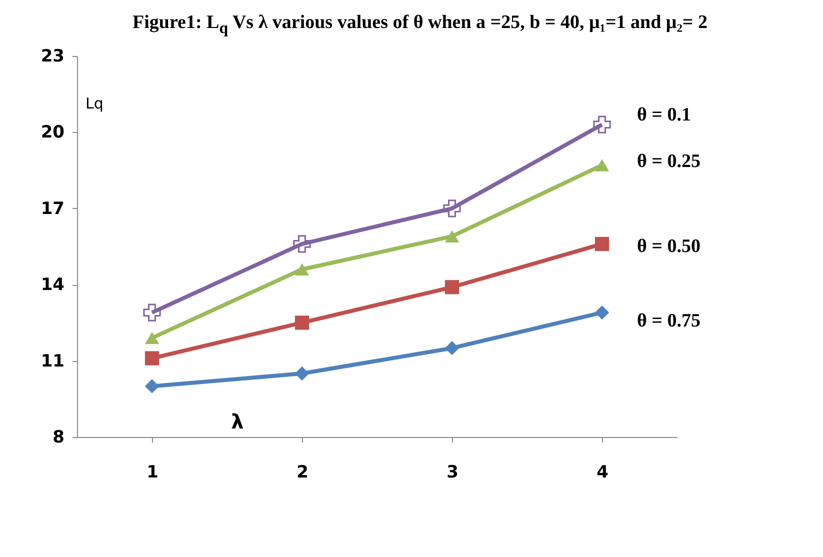  What do you see at coordinates (237, 421) in the screenshot?
I see `x-axis-title: λ` at bounding box center [237, 421].